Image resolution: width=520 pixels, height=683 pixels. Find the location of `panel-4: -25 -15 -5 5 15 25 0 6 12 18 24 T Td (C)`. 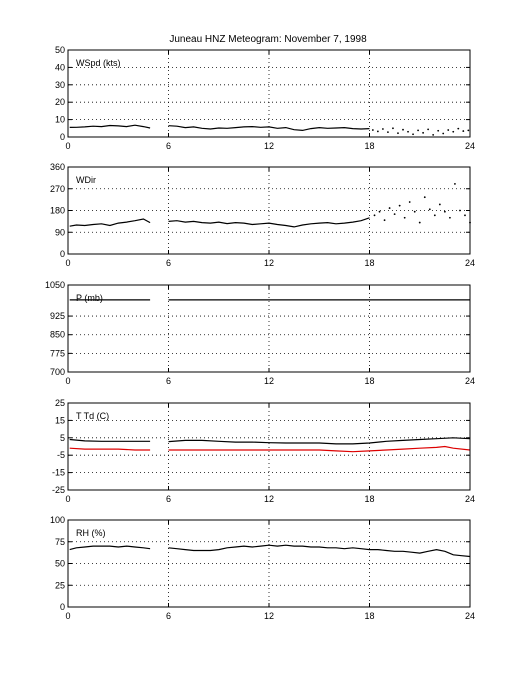

panel-4: -25 -15 -5 5 15 25 0 6 12 18 24 T Td (C) is located at coordinates (263, 451).